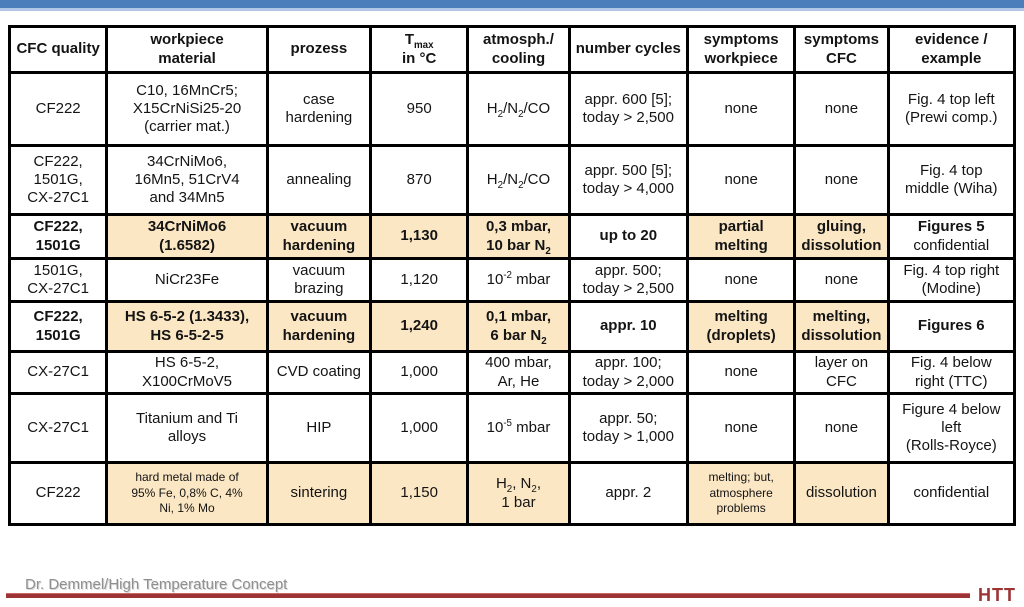 The height and width of the screenshot is (607, 1024). Describe the element at coordinates (628, 326) in the screenshot. I see `table-cell: appr. 10` at that location.